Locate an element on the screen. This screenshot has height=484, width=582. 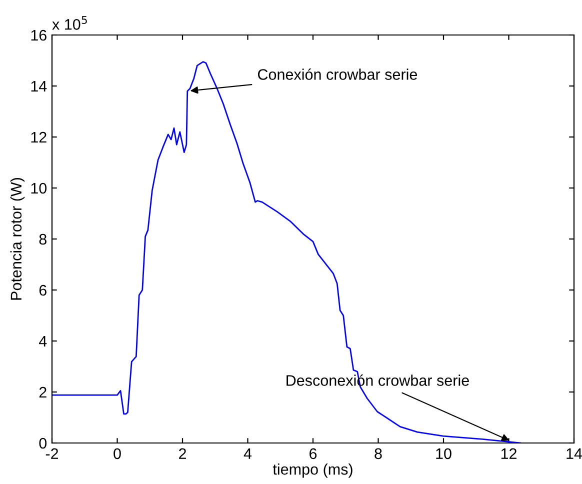
y-tick-label: 2 is located at coordinates (42, 392).